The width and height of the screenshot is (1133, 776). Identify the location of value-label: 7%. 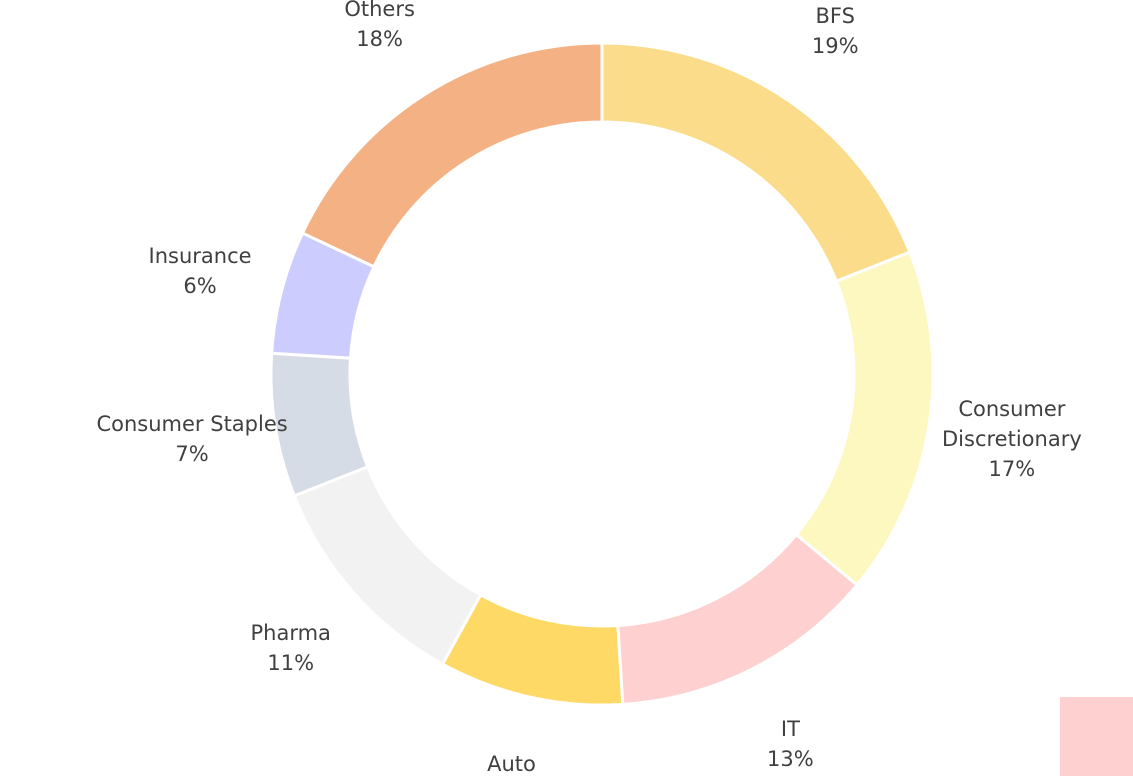
(192, 453).